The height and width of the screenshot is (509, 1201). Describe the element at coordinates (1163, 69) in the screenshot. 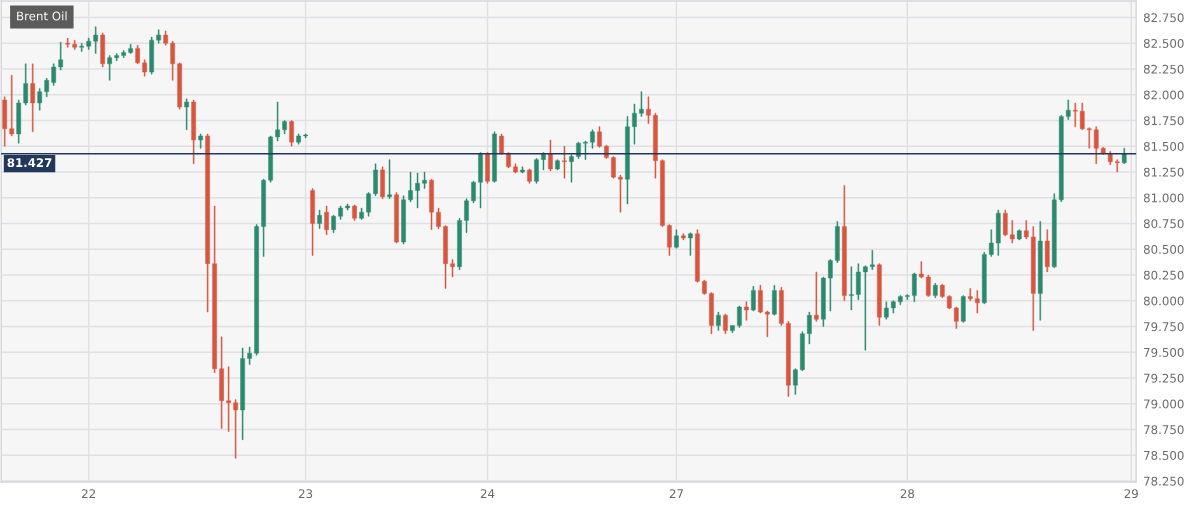

I see `y-tick-label: 82.250` at that location.